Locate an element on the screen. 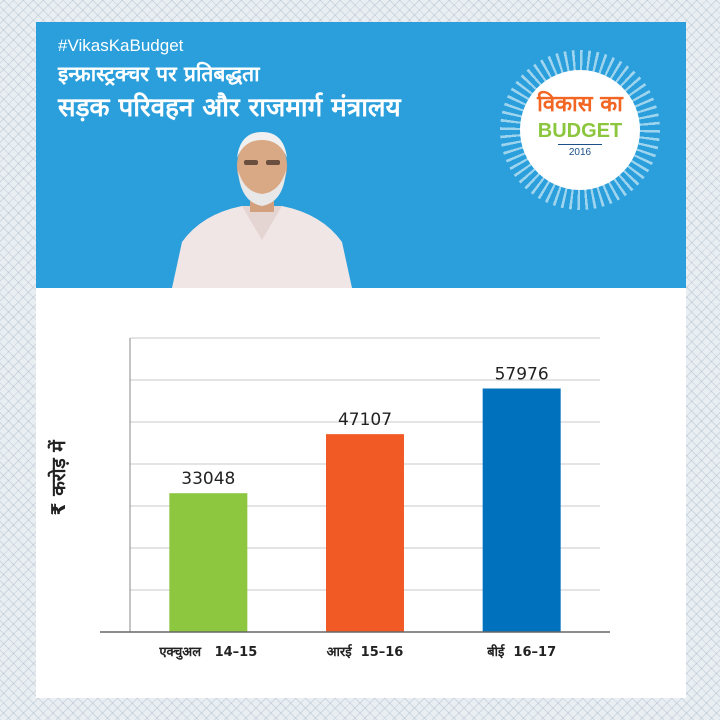  y-axis-label: ₹ करोड़ में is located at coordinates (59, 478).